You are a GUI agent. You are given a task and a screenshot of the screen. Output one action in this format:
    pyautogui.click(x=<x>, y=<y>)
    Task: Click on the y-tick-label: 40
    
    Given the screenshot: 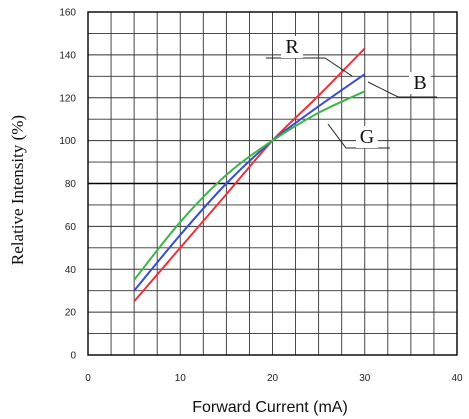 What is the action you would take?
    pyautogui.click(x=71, y=270)
    